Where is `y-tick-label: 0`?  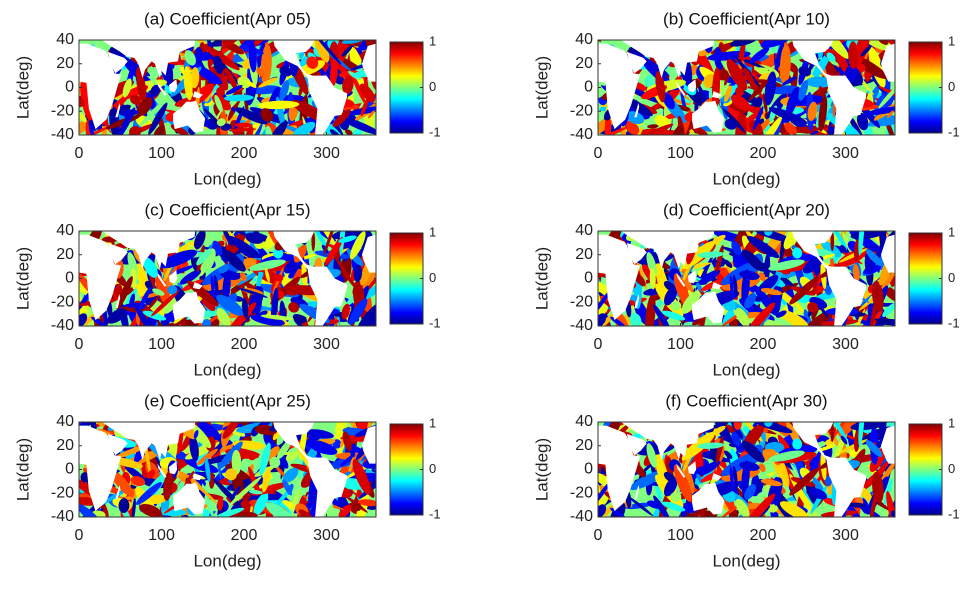
y-tick-label: 0 is located at coordinates (588, 278).